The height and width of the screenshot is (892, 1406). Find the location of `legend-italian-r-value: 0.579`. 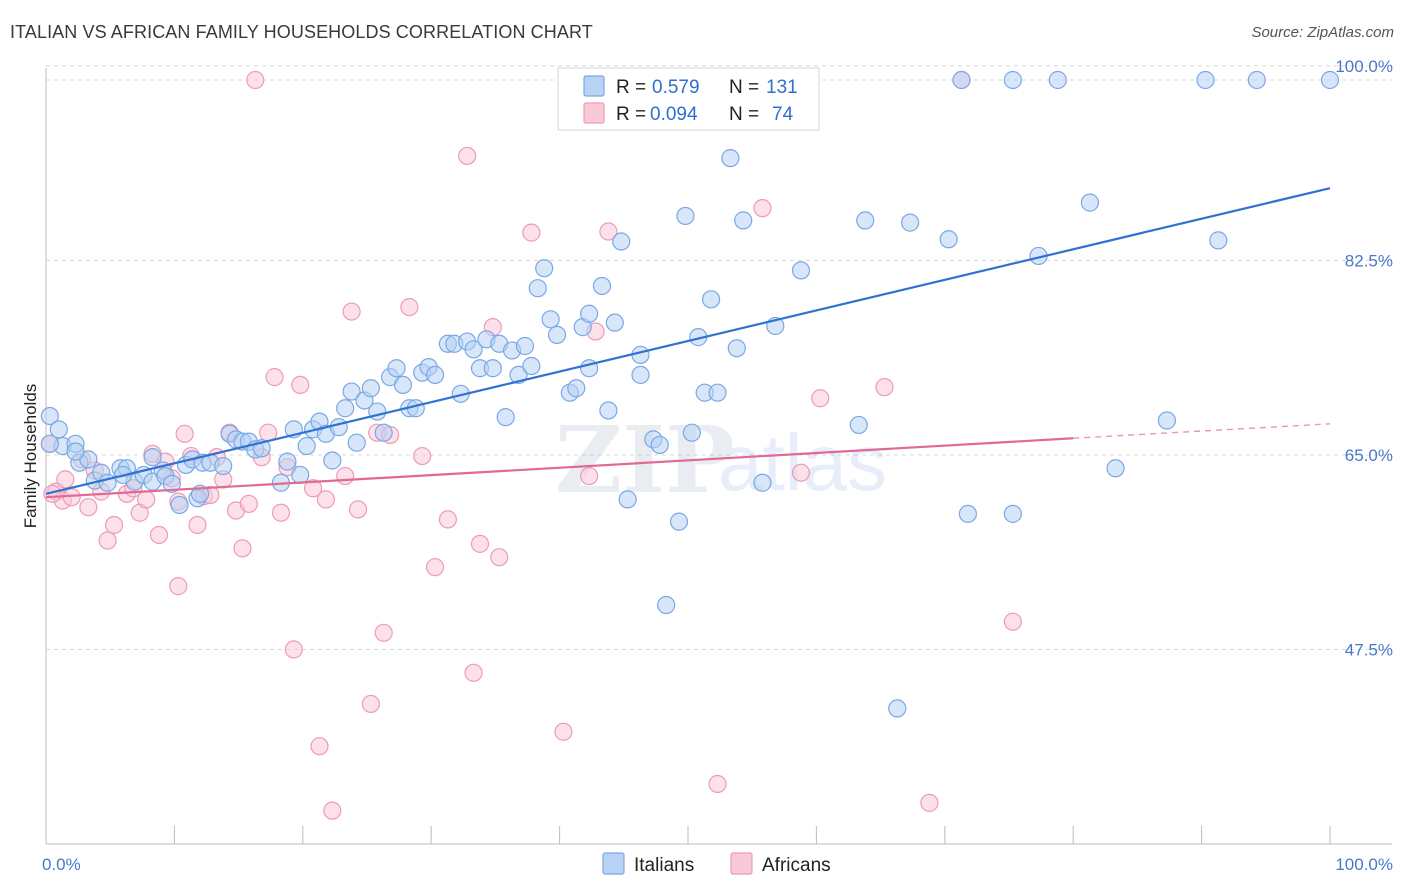

legend-italian-r-value: 0.579 is located at coordinates (676, 87).